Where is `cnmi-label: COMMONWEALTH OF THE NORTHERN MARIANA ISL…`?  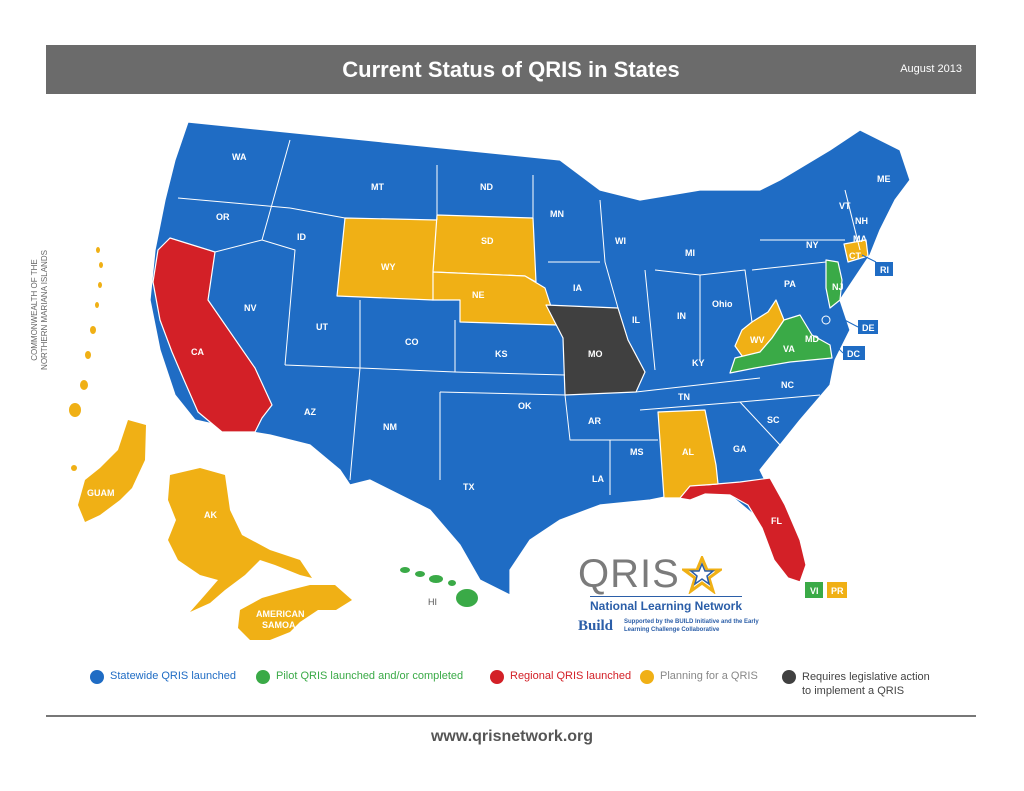
cnmi-label: COMMONWEALTH OF THE NORTHERN MARIANA ISL… is located at coordinates (43, 310).